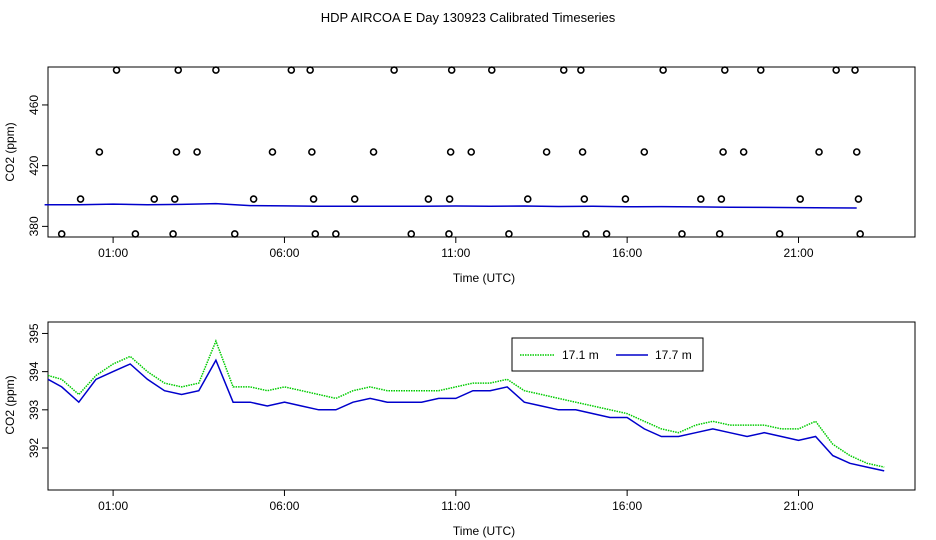  What do you see at coordinates (34, 226) in the screenshot?
I see `y-tick-label: 380` at bounding box center [34, 226].